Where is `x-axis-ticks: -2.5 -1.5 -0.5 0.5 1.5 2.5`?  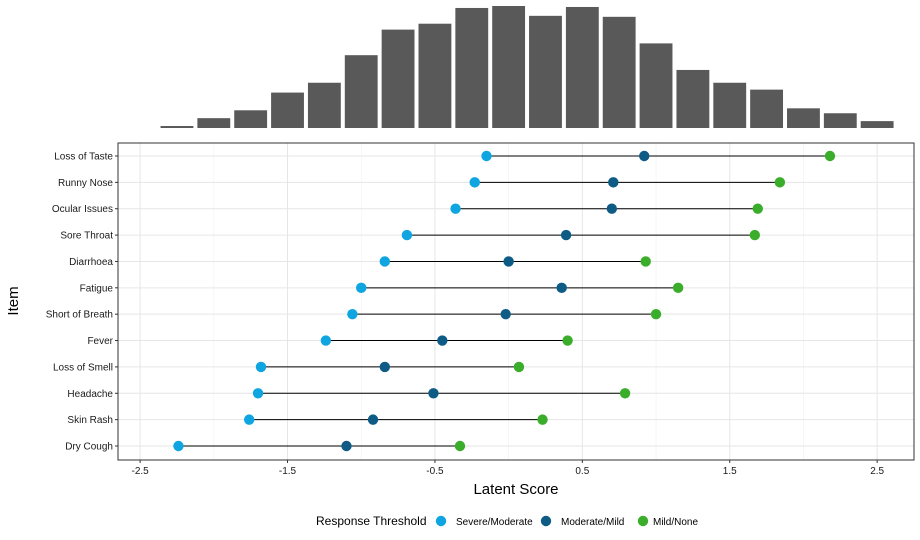
x-axis-ticks: -2.5 -1.5 -0.5 0.5 1.5 2.5 is located at coordinates (508, 468).